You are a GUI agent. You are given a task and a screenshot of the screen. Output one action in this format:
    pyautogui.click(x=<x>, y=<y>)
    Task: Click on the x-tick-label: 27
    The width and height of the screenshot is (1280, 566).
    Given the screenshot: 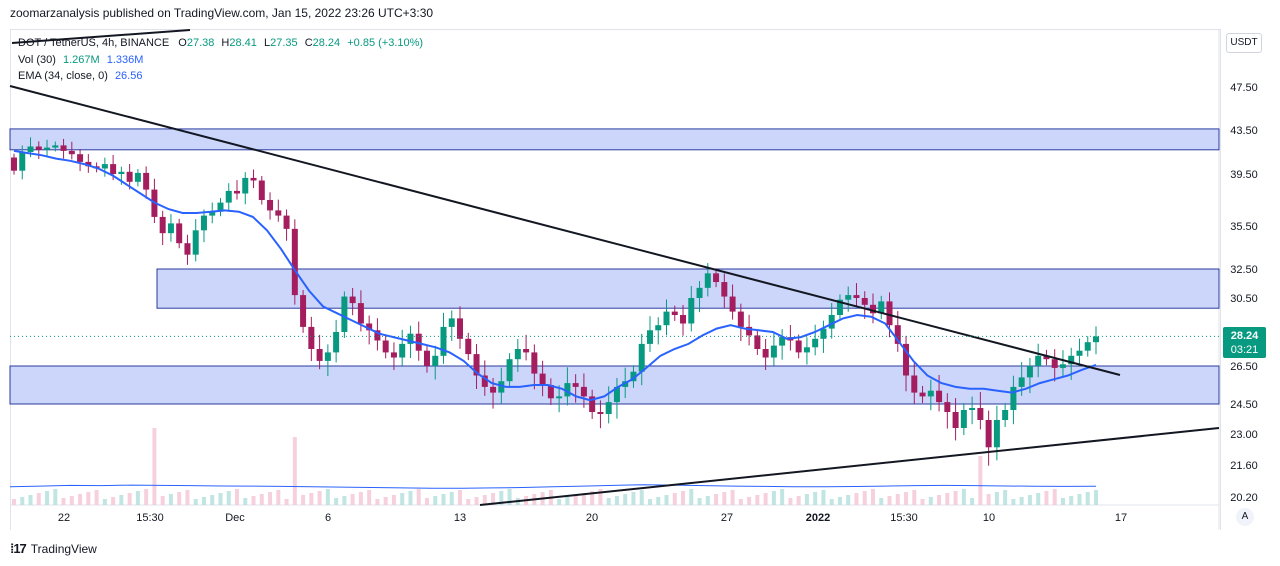 What is the action you would take?
    pyautogui.click(x=727, y=518)
    